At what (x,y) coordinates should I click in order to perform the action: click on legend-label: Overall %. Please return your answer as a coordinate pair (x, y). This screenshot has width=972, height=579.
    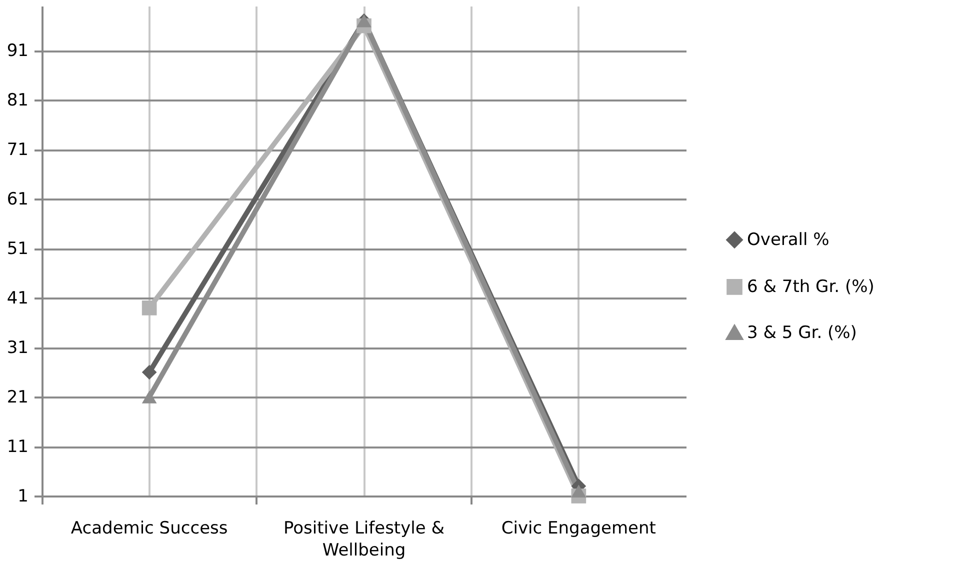
    Looking at the image, I should click on (788, 240).